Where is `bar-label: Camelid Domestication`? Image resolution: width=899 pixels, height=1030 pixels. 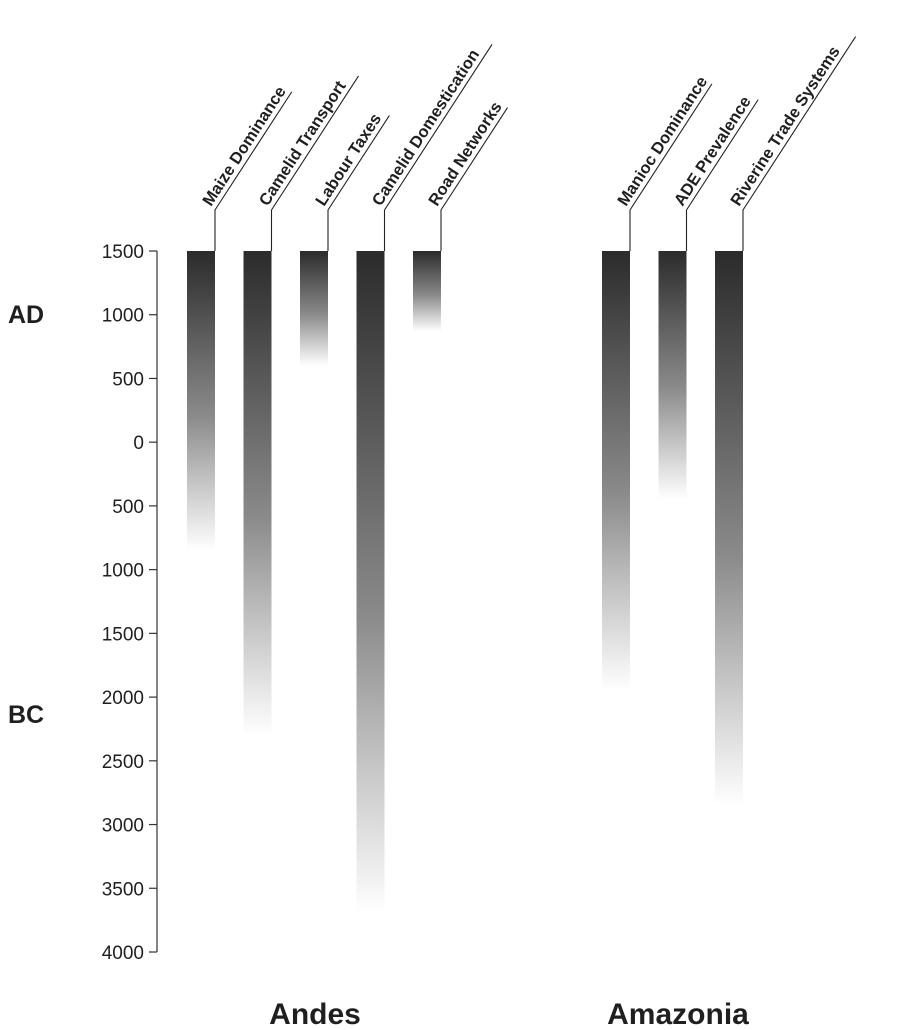
bar-label: Camelid Domestication is located at coordinates (426, 127).